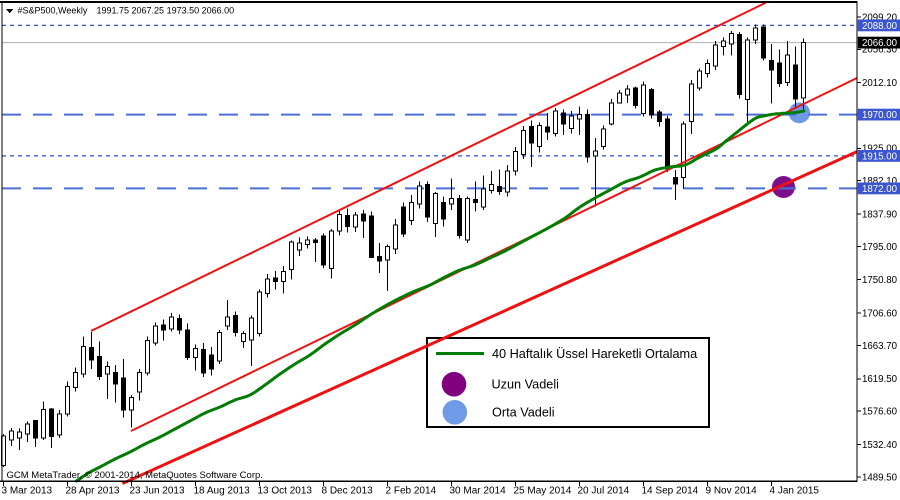 The height and width of the screenshot is (500, 900). Describe the element at coordinates (411, 491) in the screenshot. I see `svg-text: 2 Feb 2014` at that location.